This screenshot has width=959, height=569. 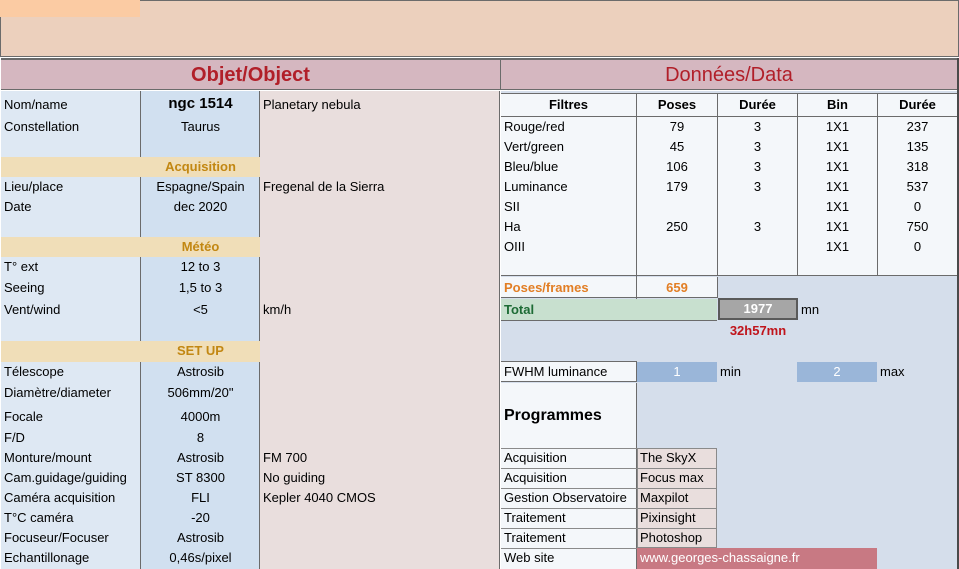 I want to click on label-diameter: Diamètre/diameter, so click(x=57, y=392).